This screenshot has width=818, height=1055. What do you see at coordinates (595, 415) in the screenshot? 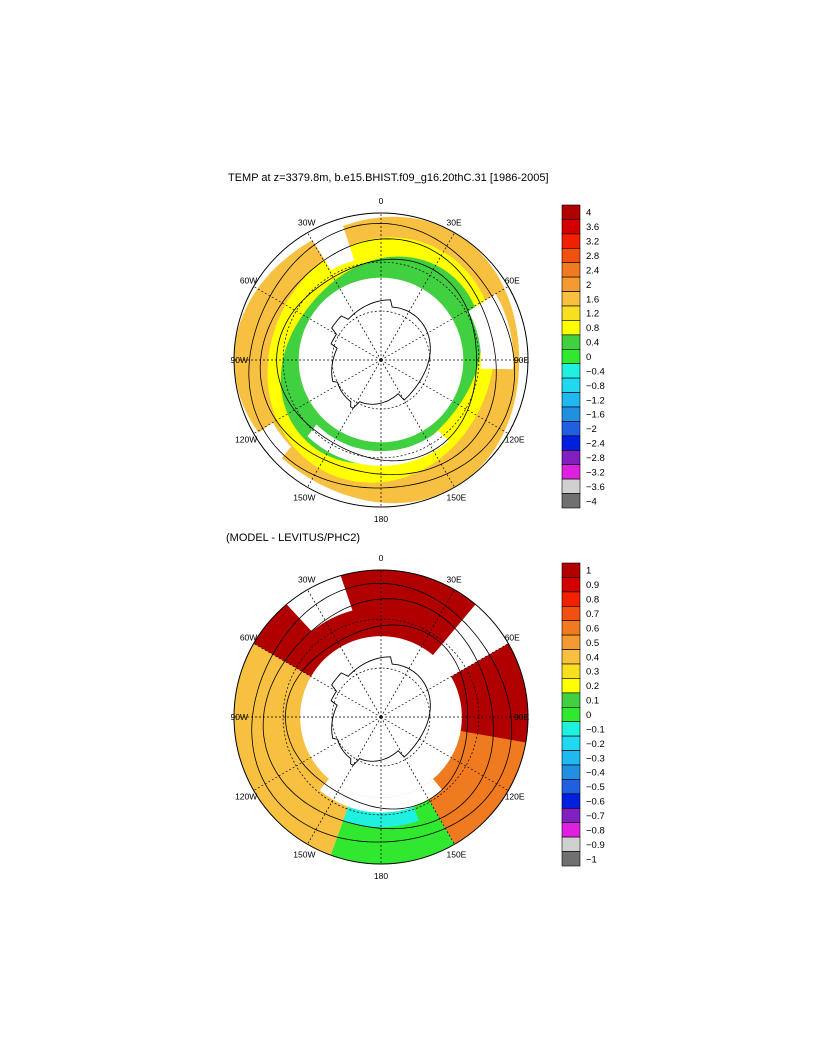
I see `colorbar-label: −1.6` at bounding box center [595, 415].